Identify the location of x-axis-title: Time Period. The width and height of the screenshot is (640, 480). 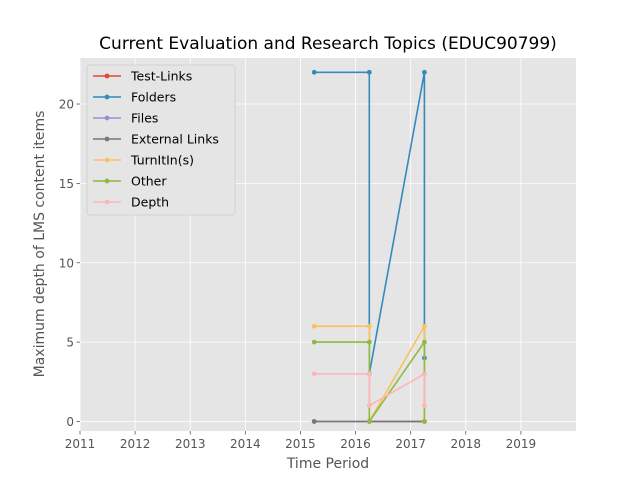
(327, 464).